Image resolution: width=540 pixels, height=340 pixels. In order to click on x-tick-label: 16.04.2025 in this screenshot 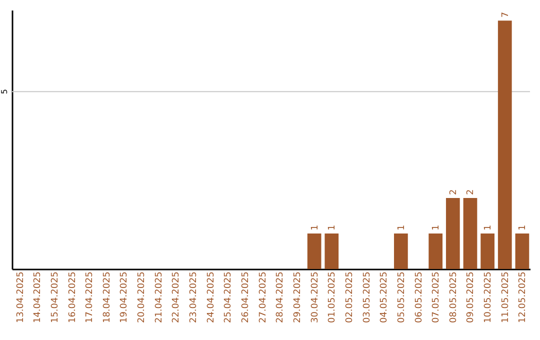, I will do `click(73, 298)`.